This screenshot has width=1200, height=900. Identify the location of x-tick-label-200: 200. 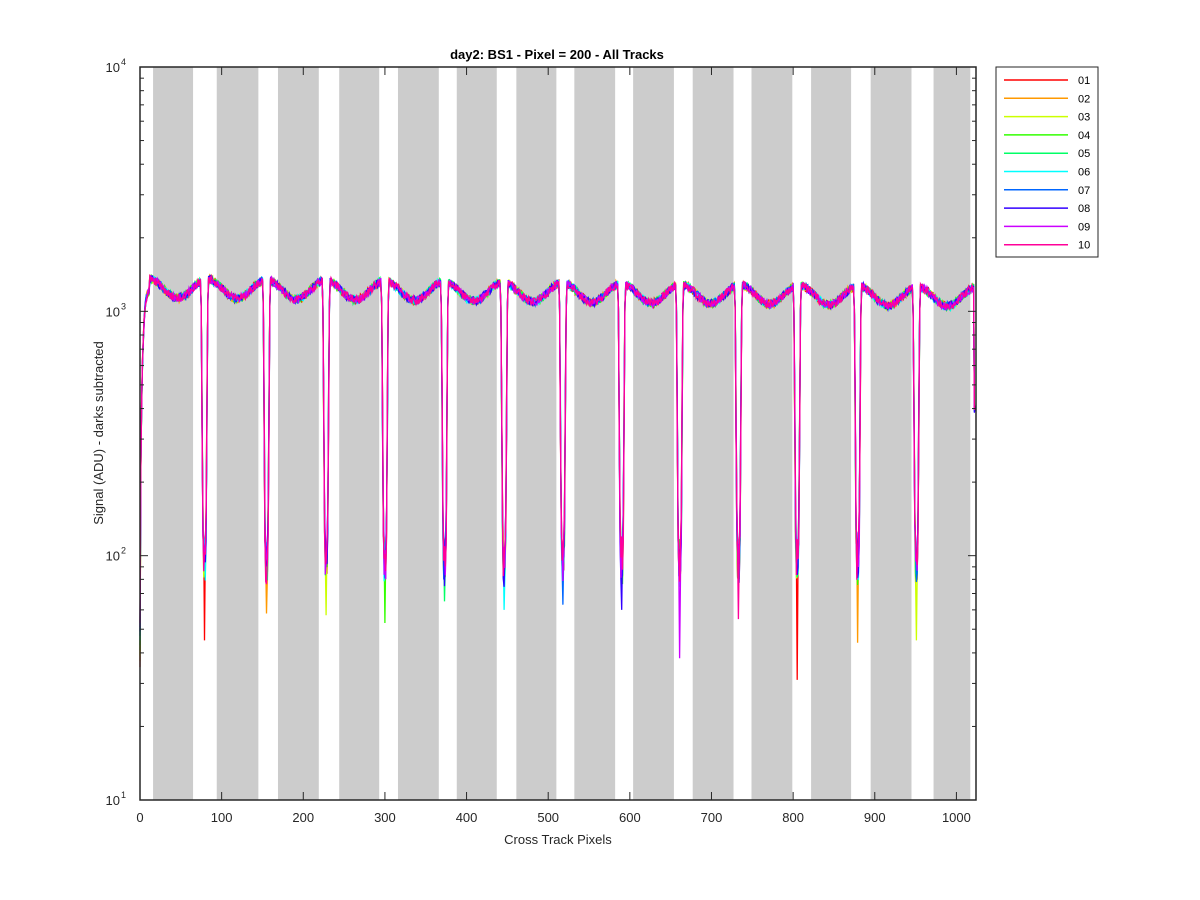
(303, 817).